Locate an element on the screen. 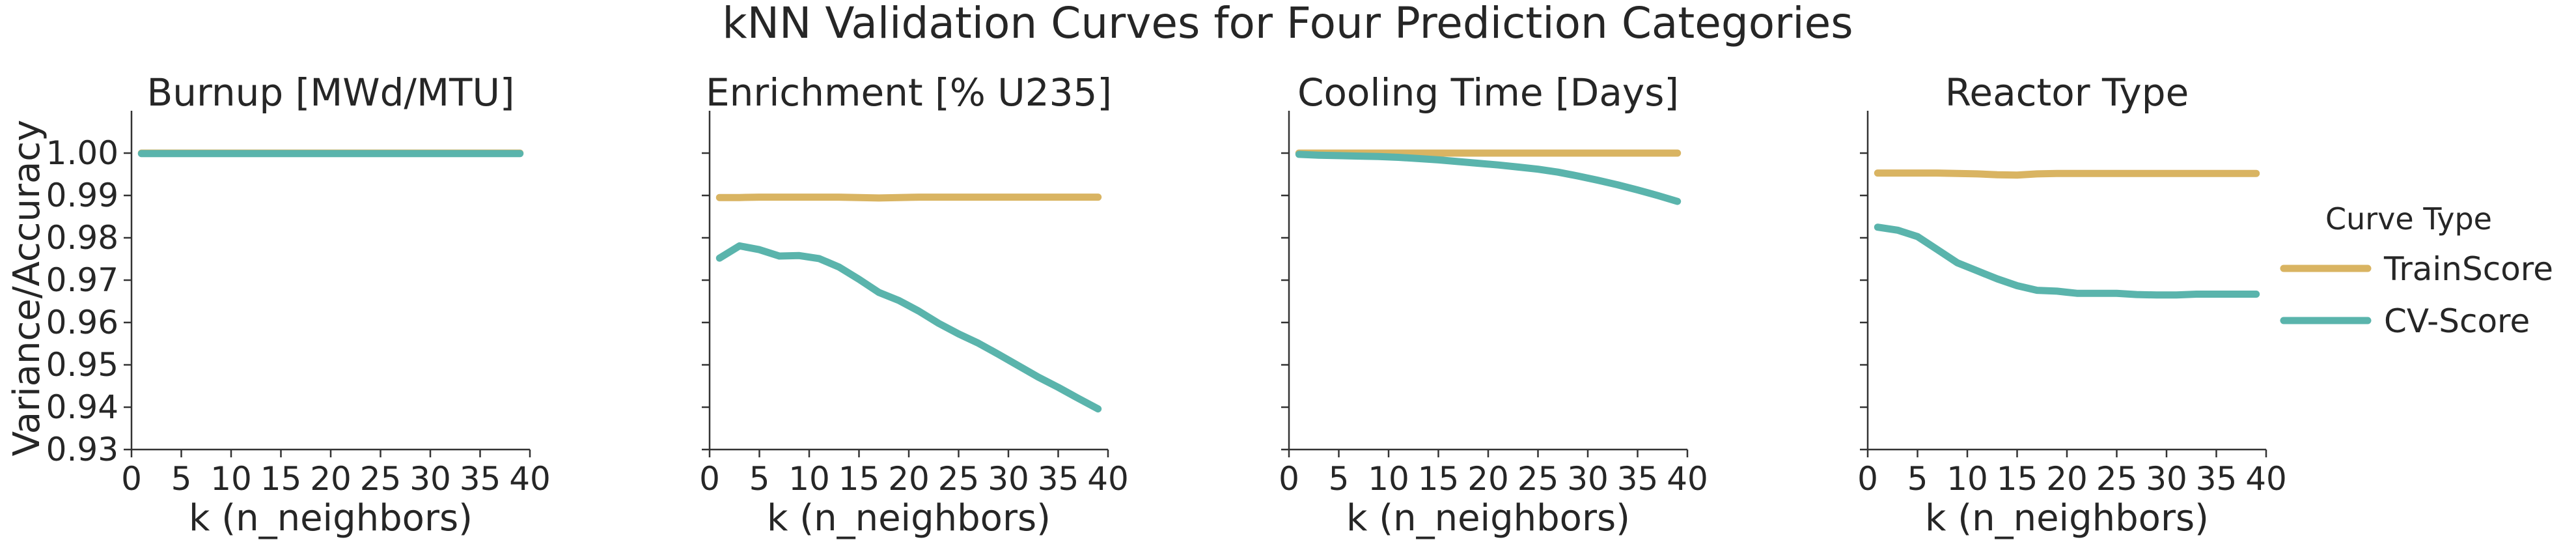 This screenshot has width=2576, height=544. y-tick-label: 0.95 is located at coordinates (82, 365).